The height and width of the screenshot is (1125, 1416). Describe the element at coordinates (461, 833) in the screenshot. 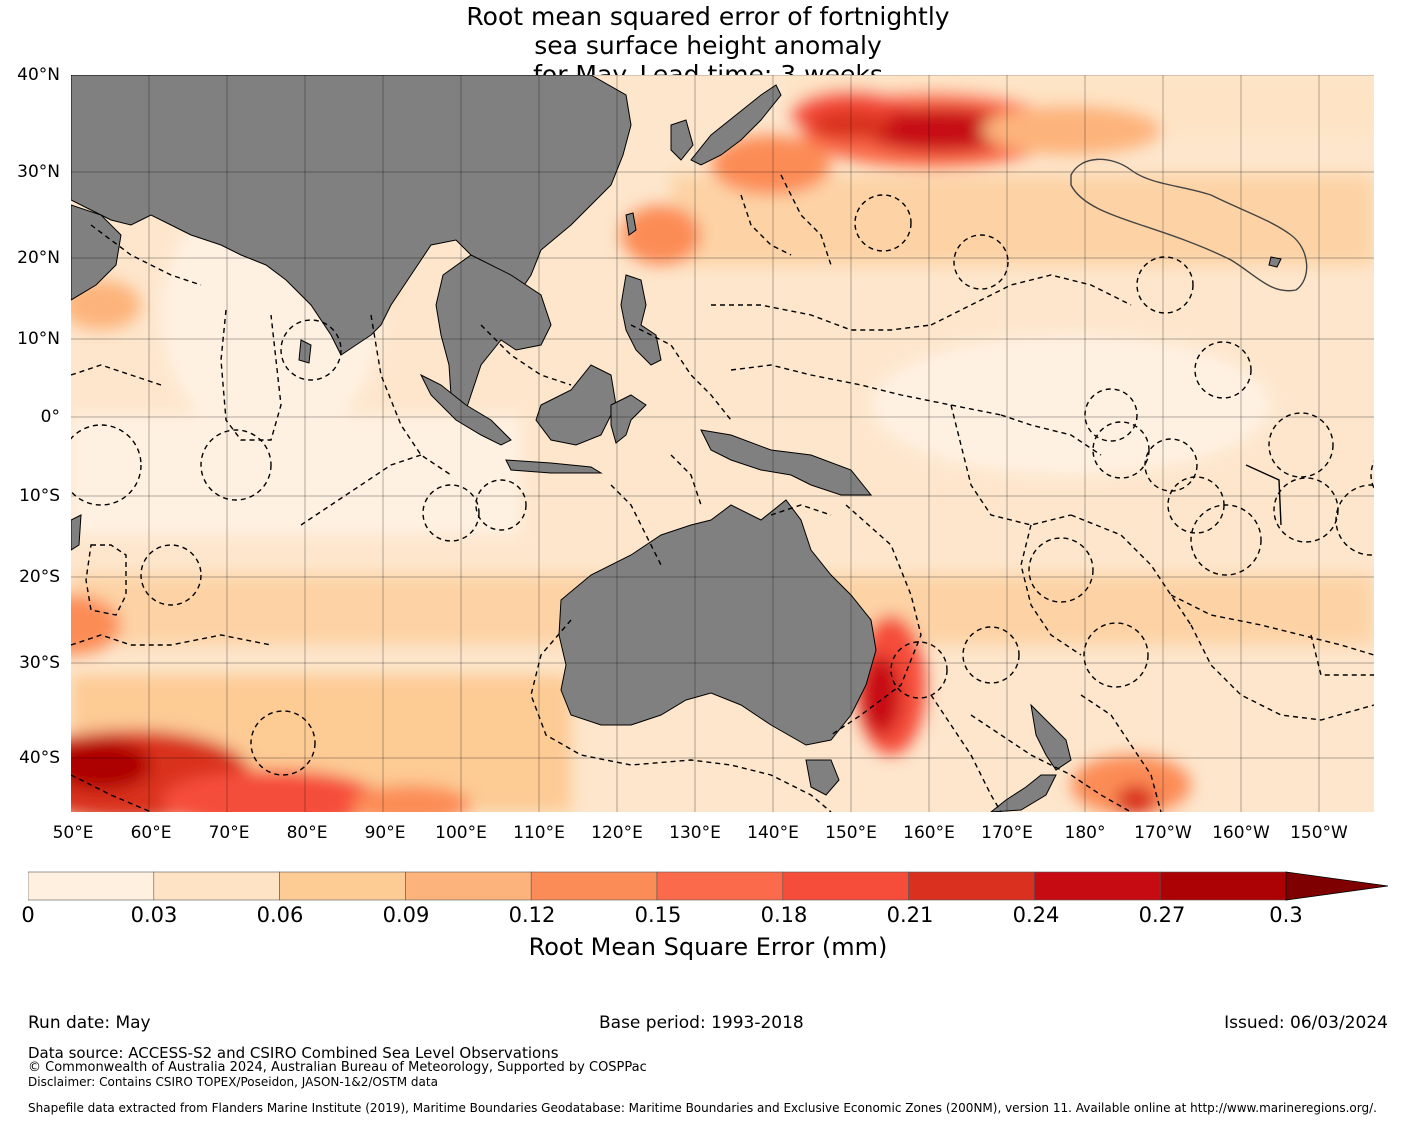

I see `lon-label-100e: 100°E` at that location.